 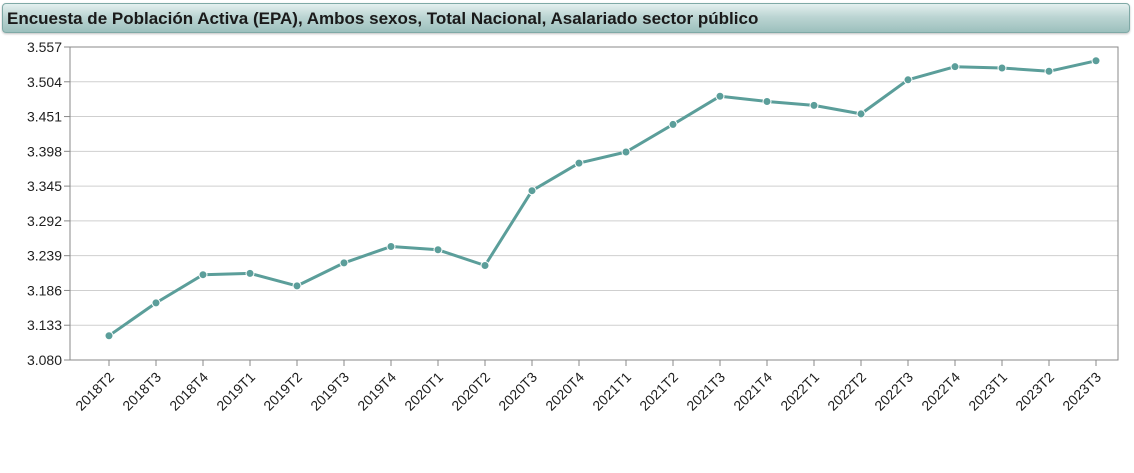 What do you see at coordinates (44, 360) in the screenshot?
I see `y-tick-label: 3.080` at bounding box center [44, 360].